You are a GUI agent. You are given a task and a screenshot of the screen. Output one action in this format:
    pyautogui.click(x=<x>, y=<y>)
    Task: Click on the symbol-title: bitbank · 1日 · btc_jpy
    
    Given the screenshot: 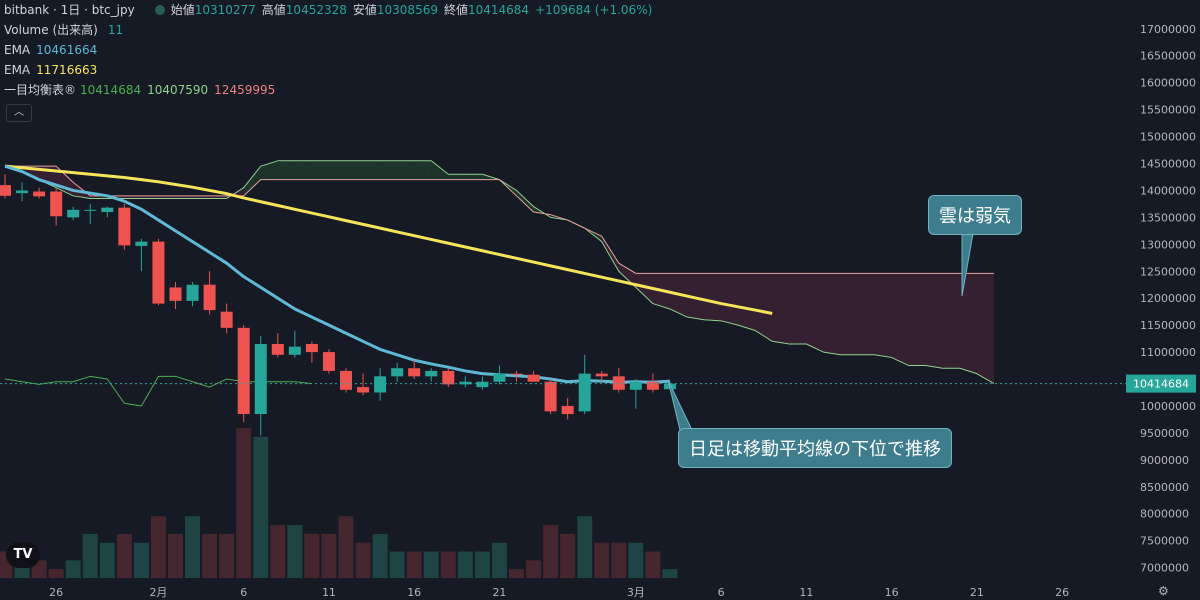 What is the action you would take?
    pyautogui.click(x=69, y=10)
    